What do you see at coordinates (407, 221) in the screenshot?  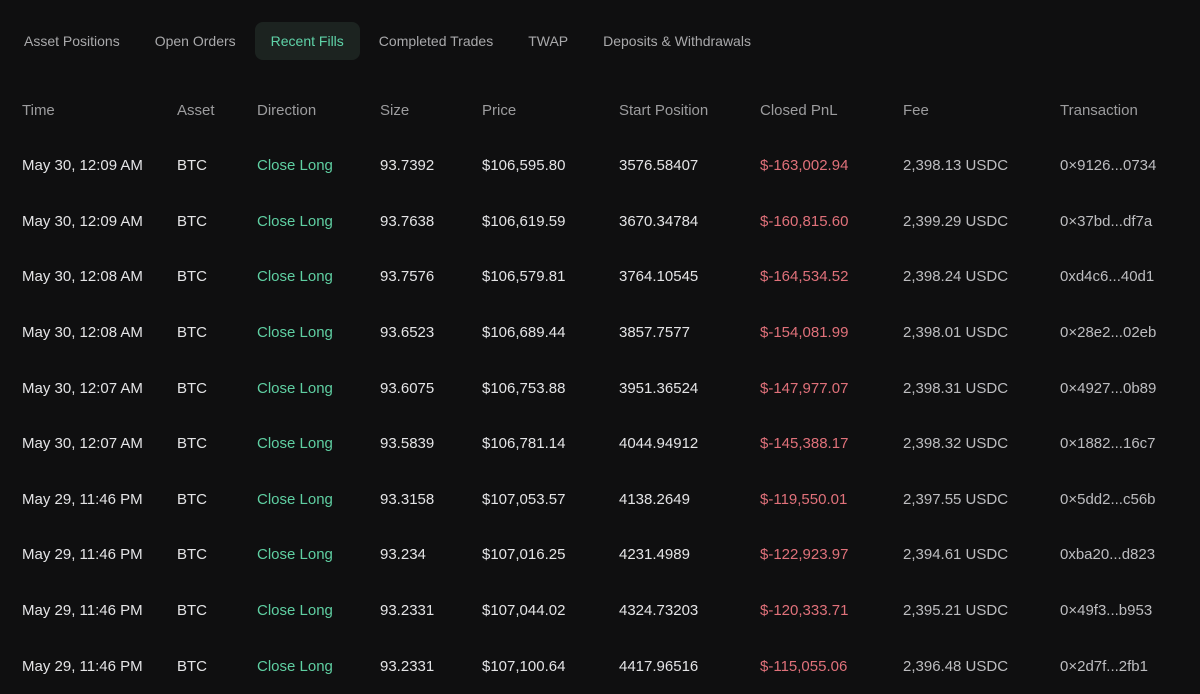 I see `cell-size: 93.7638` at bounding box center [407, 221].